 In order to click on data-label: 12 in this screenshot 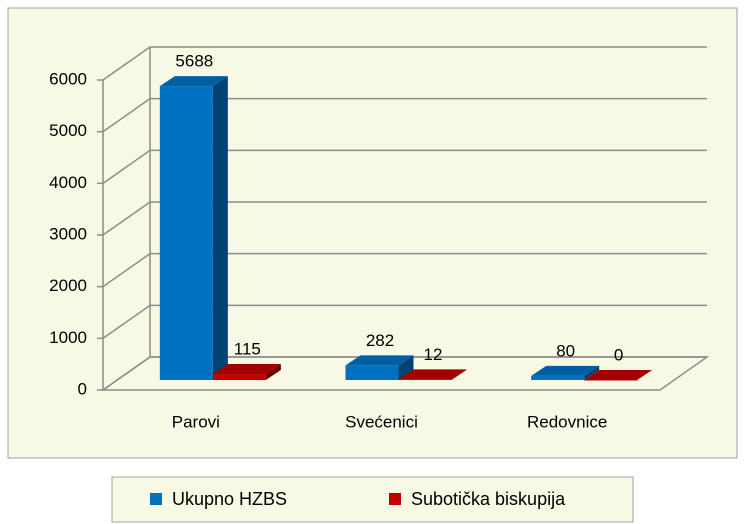, I will do `click(433, 354)`.